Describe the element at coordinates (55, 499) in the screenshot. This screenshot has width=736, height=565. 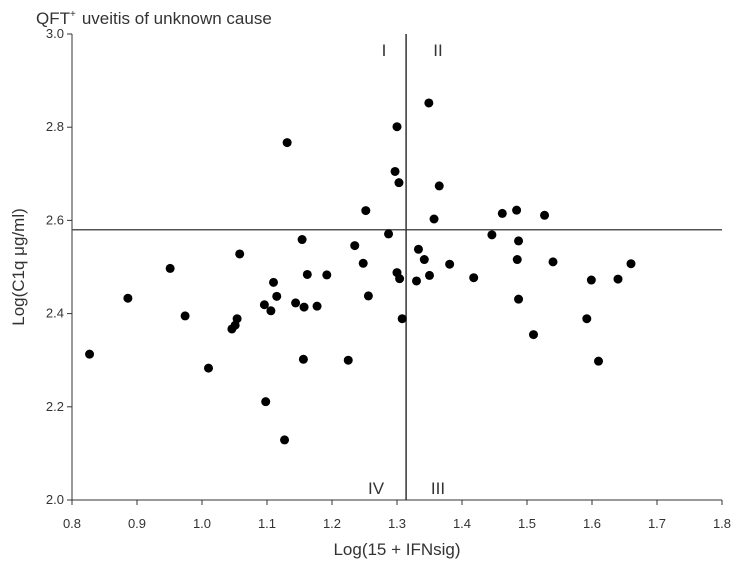
I see `y-tick-label: 2.0` at that location.